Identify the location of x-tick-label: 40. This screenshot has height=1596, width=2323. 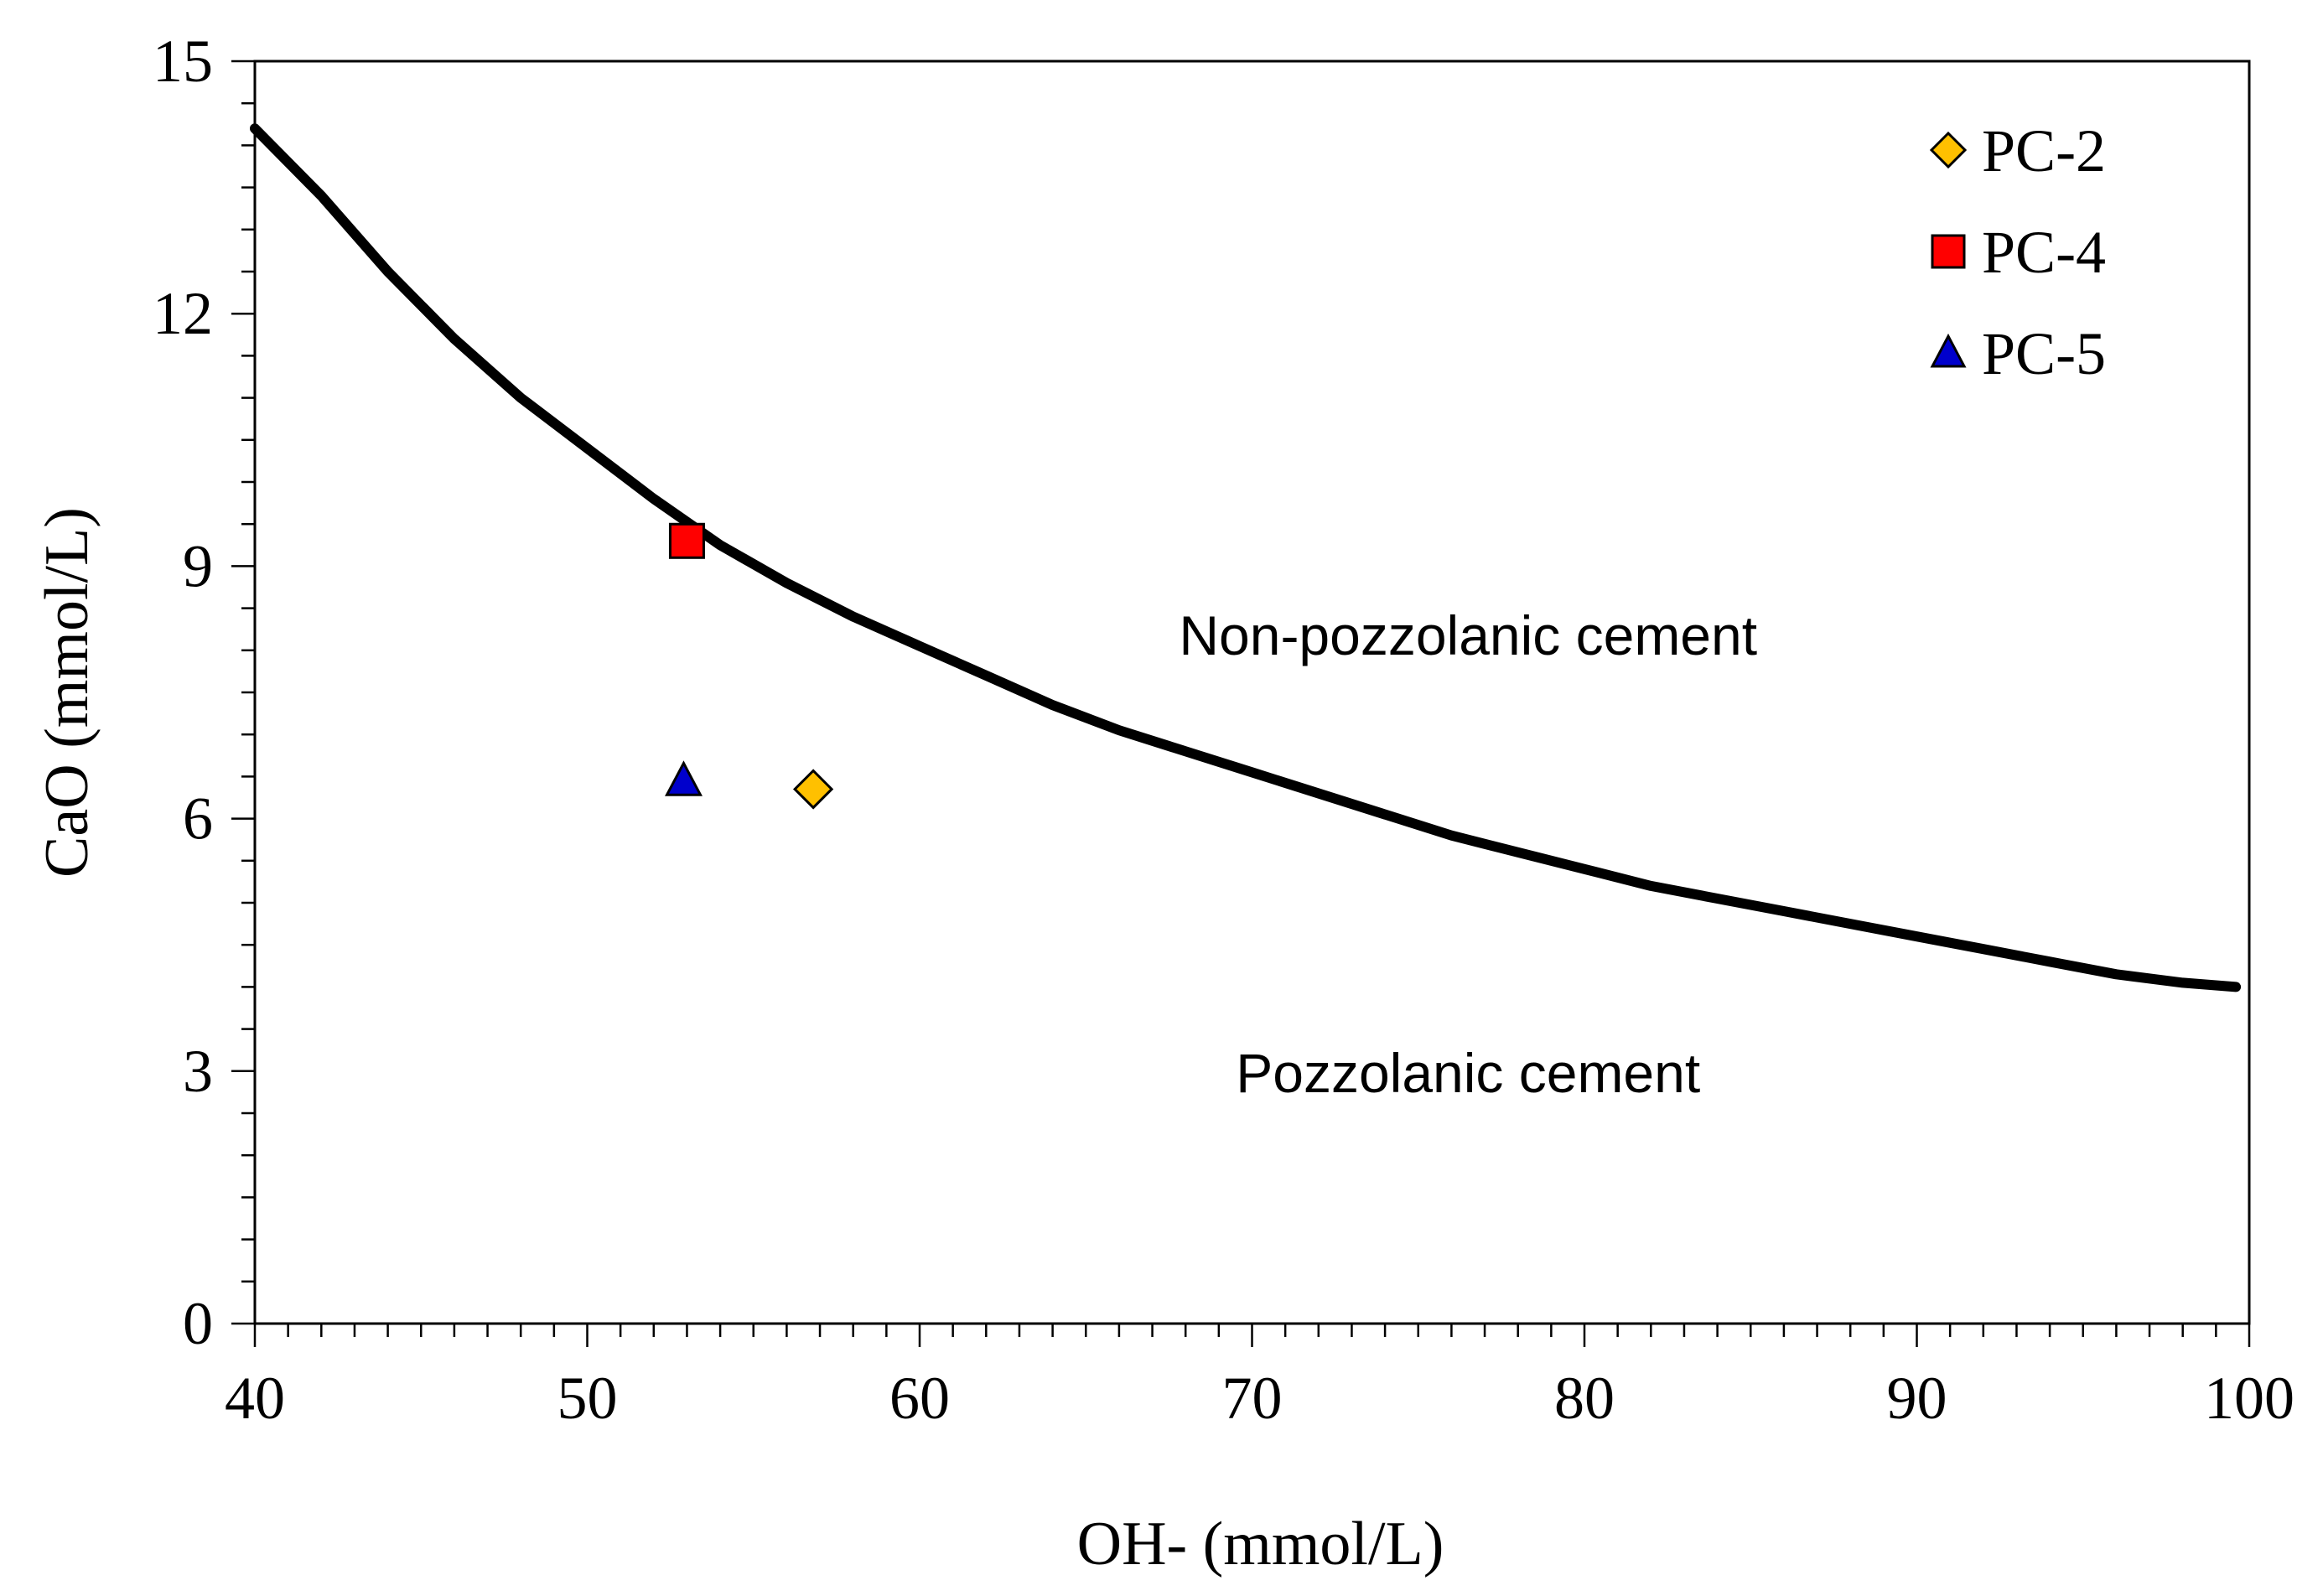
(255, 1398).